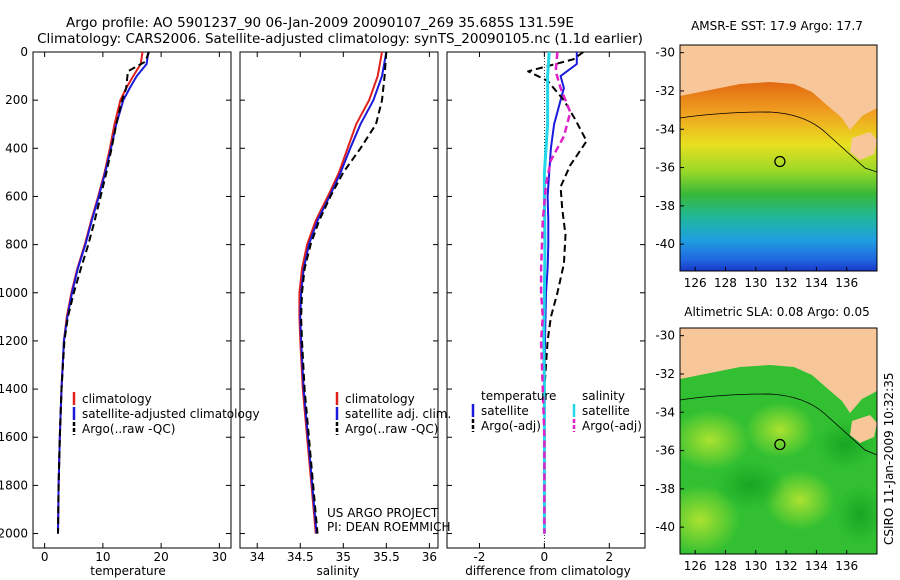 This screenshot has width=900, height=580. Describe the element at coordinates (14, 485) in the screenshot. I see `y-tick-label: 1800` at that location.